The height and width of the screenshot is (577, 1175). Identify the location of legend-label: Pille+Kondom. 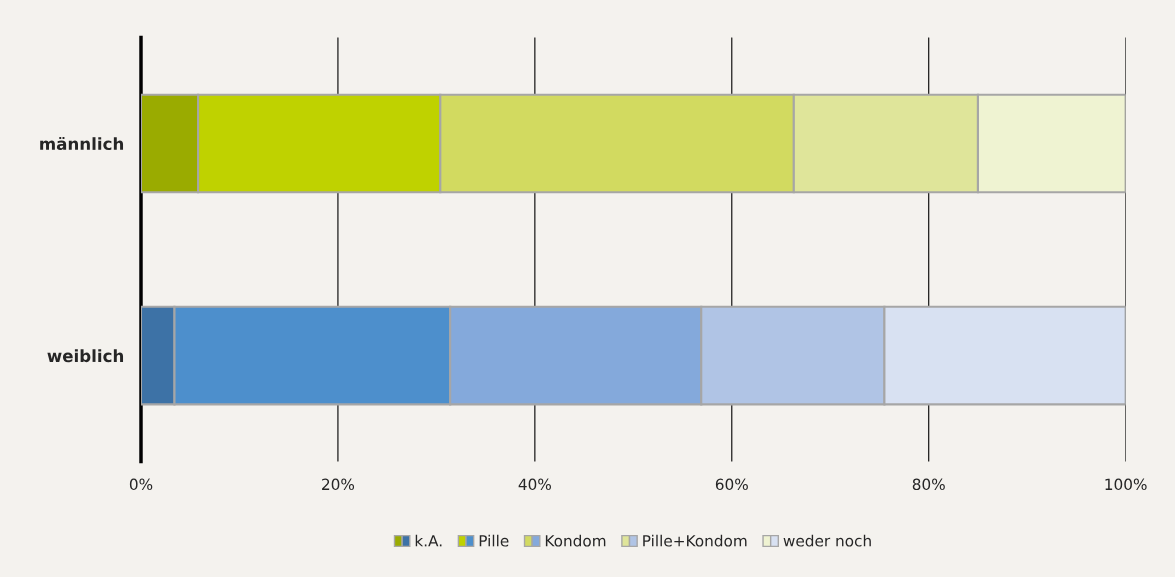
(695, 540).